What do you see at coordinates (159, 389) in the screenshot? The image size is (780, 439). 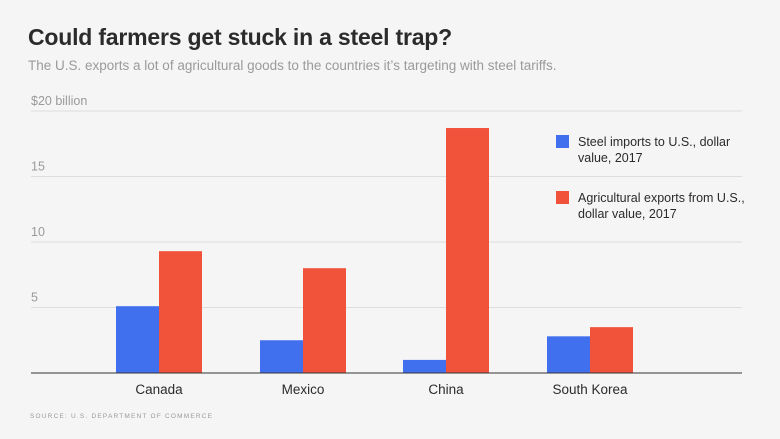 I see `x-tick-label-canada: Canada` at bounding box center [159, 389].